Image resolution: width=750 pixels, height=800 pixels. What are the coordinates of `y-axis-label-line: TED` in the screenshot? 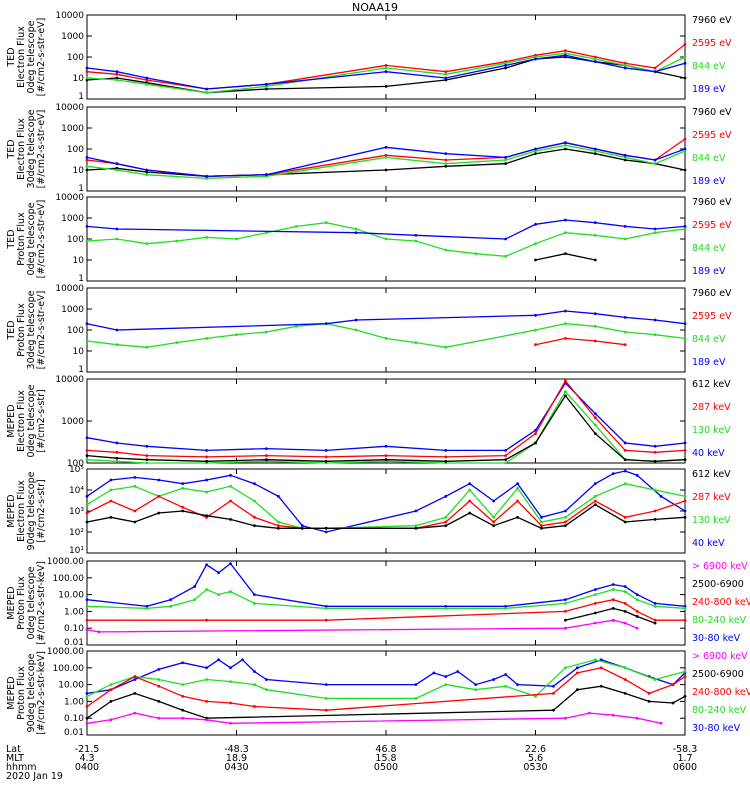 It's located at (11, 57).